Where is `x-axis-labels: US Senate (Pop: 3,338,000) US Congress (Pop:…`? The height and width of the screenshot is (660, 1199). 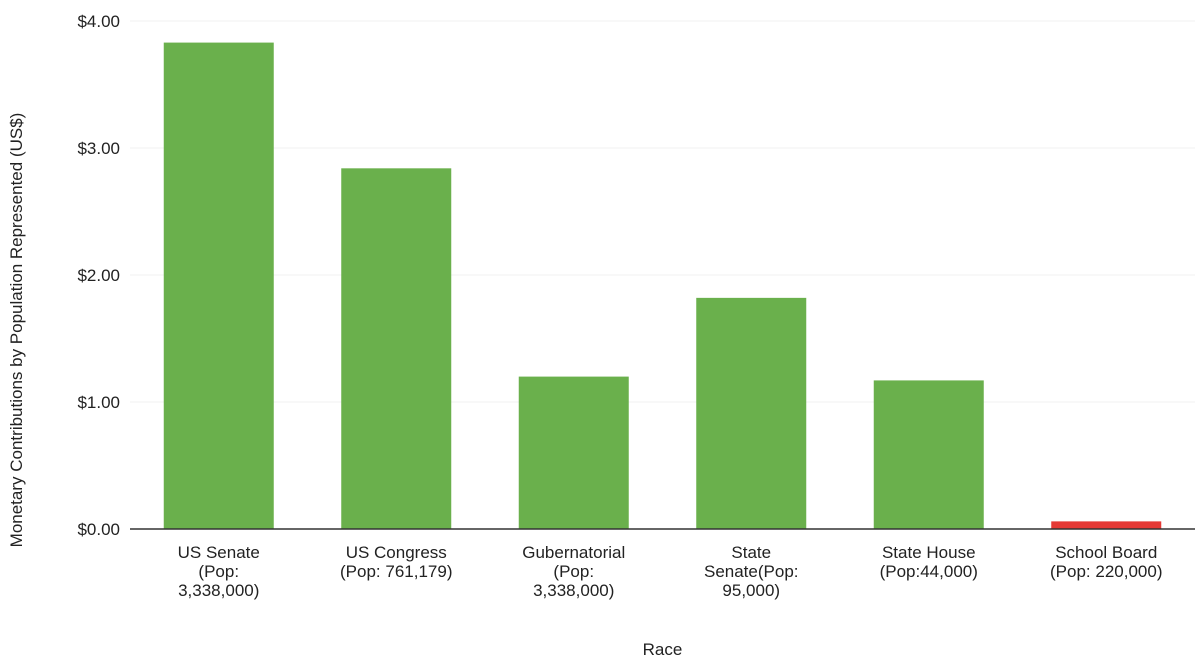
x-axis-labels: US Senate (Pop: 3,338,000) US Congress (Pop:… is located at coordinates (670, 571).